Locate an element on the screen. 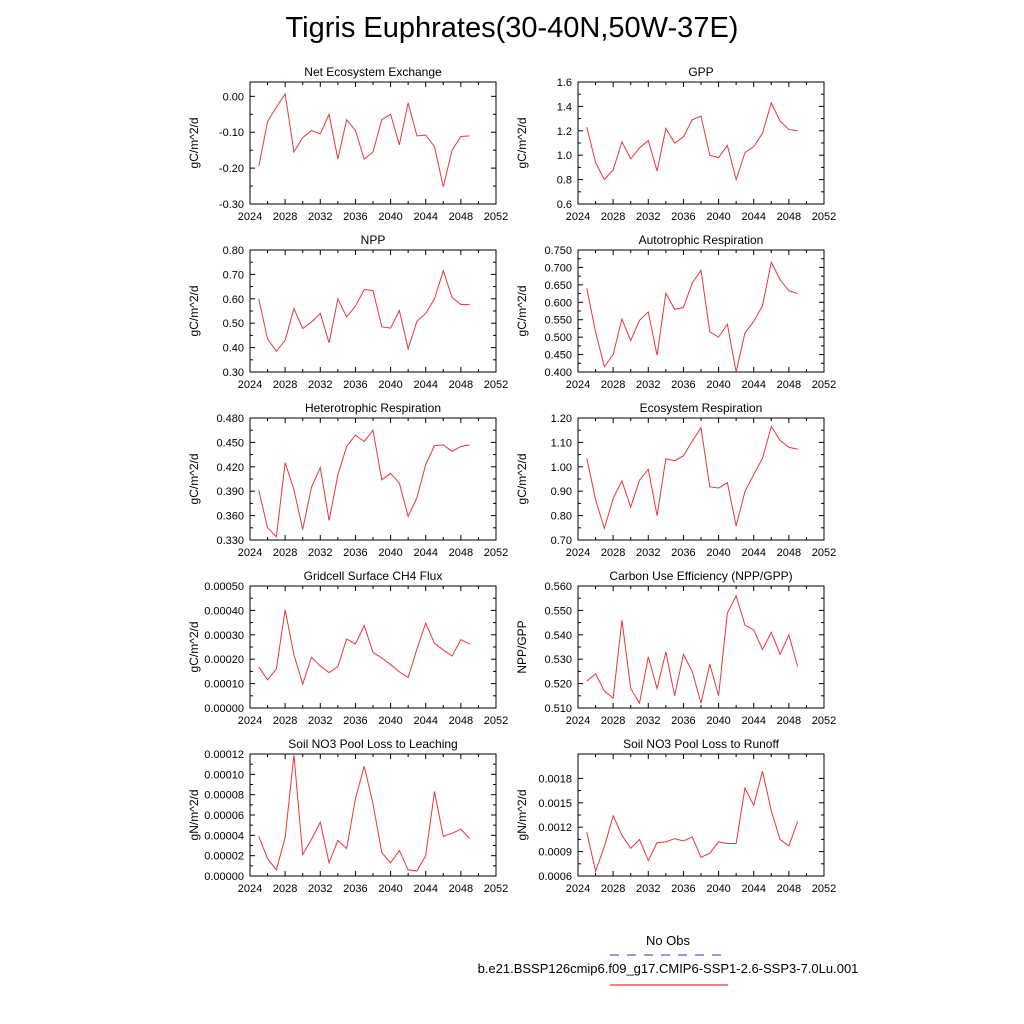  y-tick-label: 0.480 is located at coordinates (230, 419).